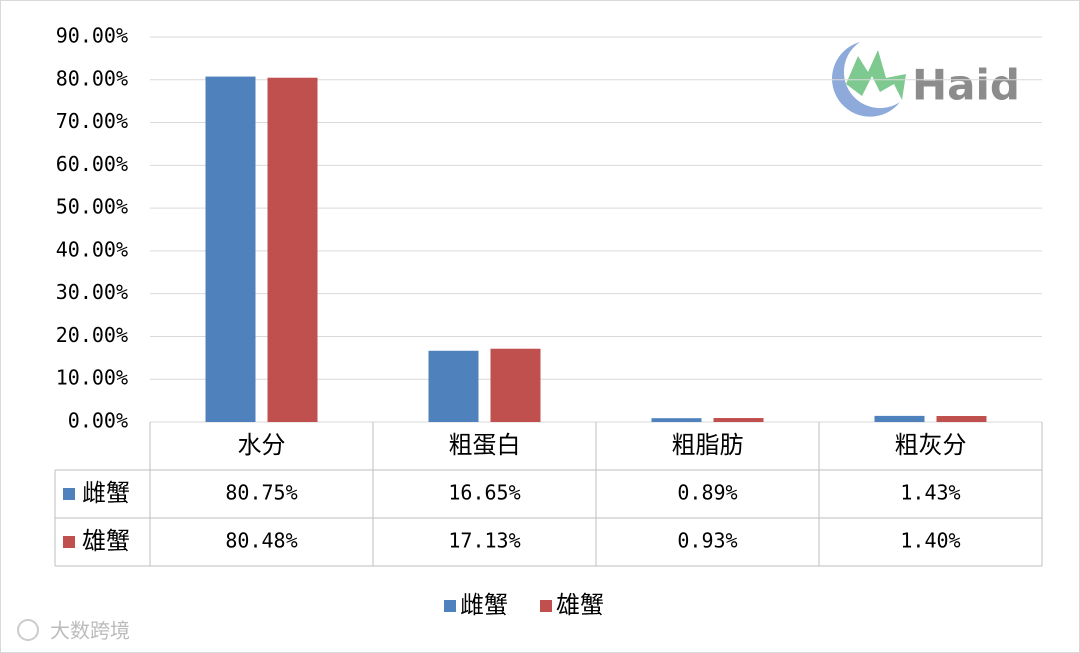 The image size is (1080, 653). What do you see at coordinates (930, 493) in the screenshot?
I see `value-label: 1.43%` at bounding box center [930, 493].